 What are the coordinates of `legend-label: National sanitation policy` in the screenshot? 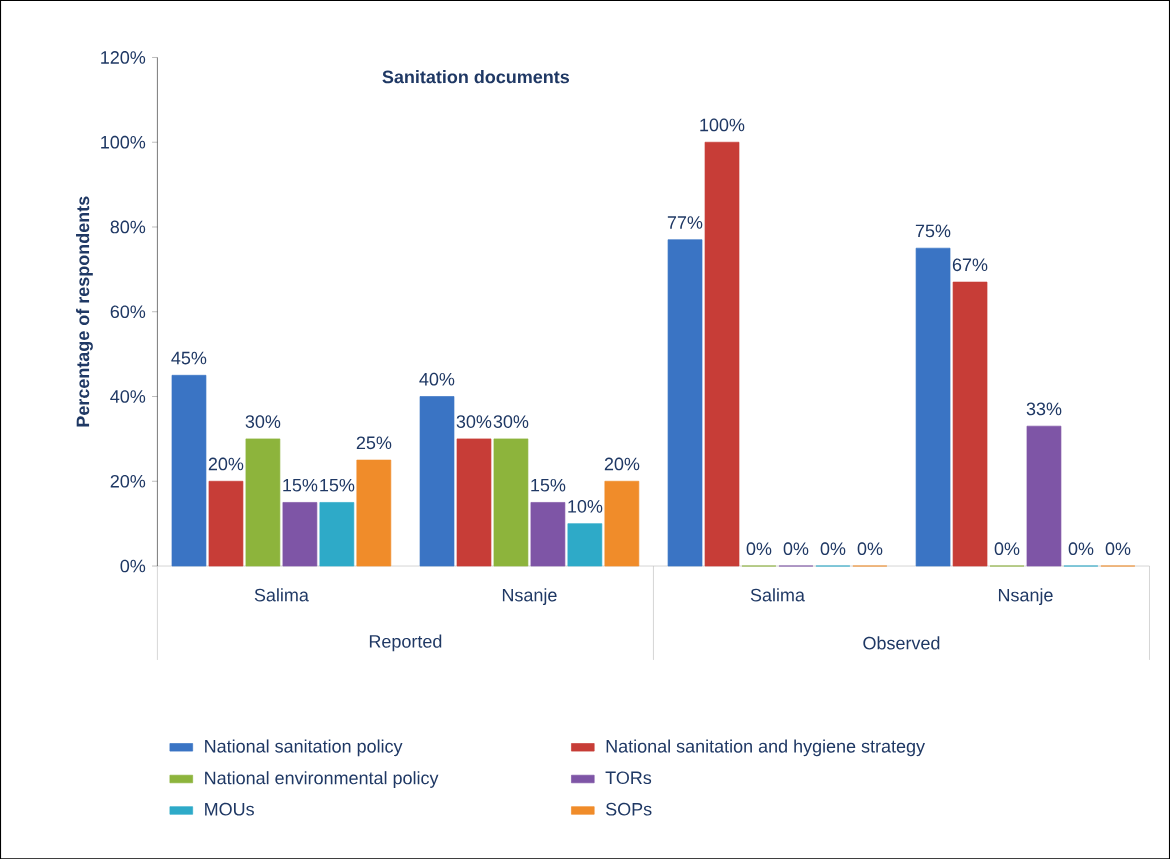 It's located at (304, 748).